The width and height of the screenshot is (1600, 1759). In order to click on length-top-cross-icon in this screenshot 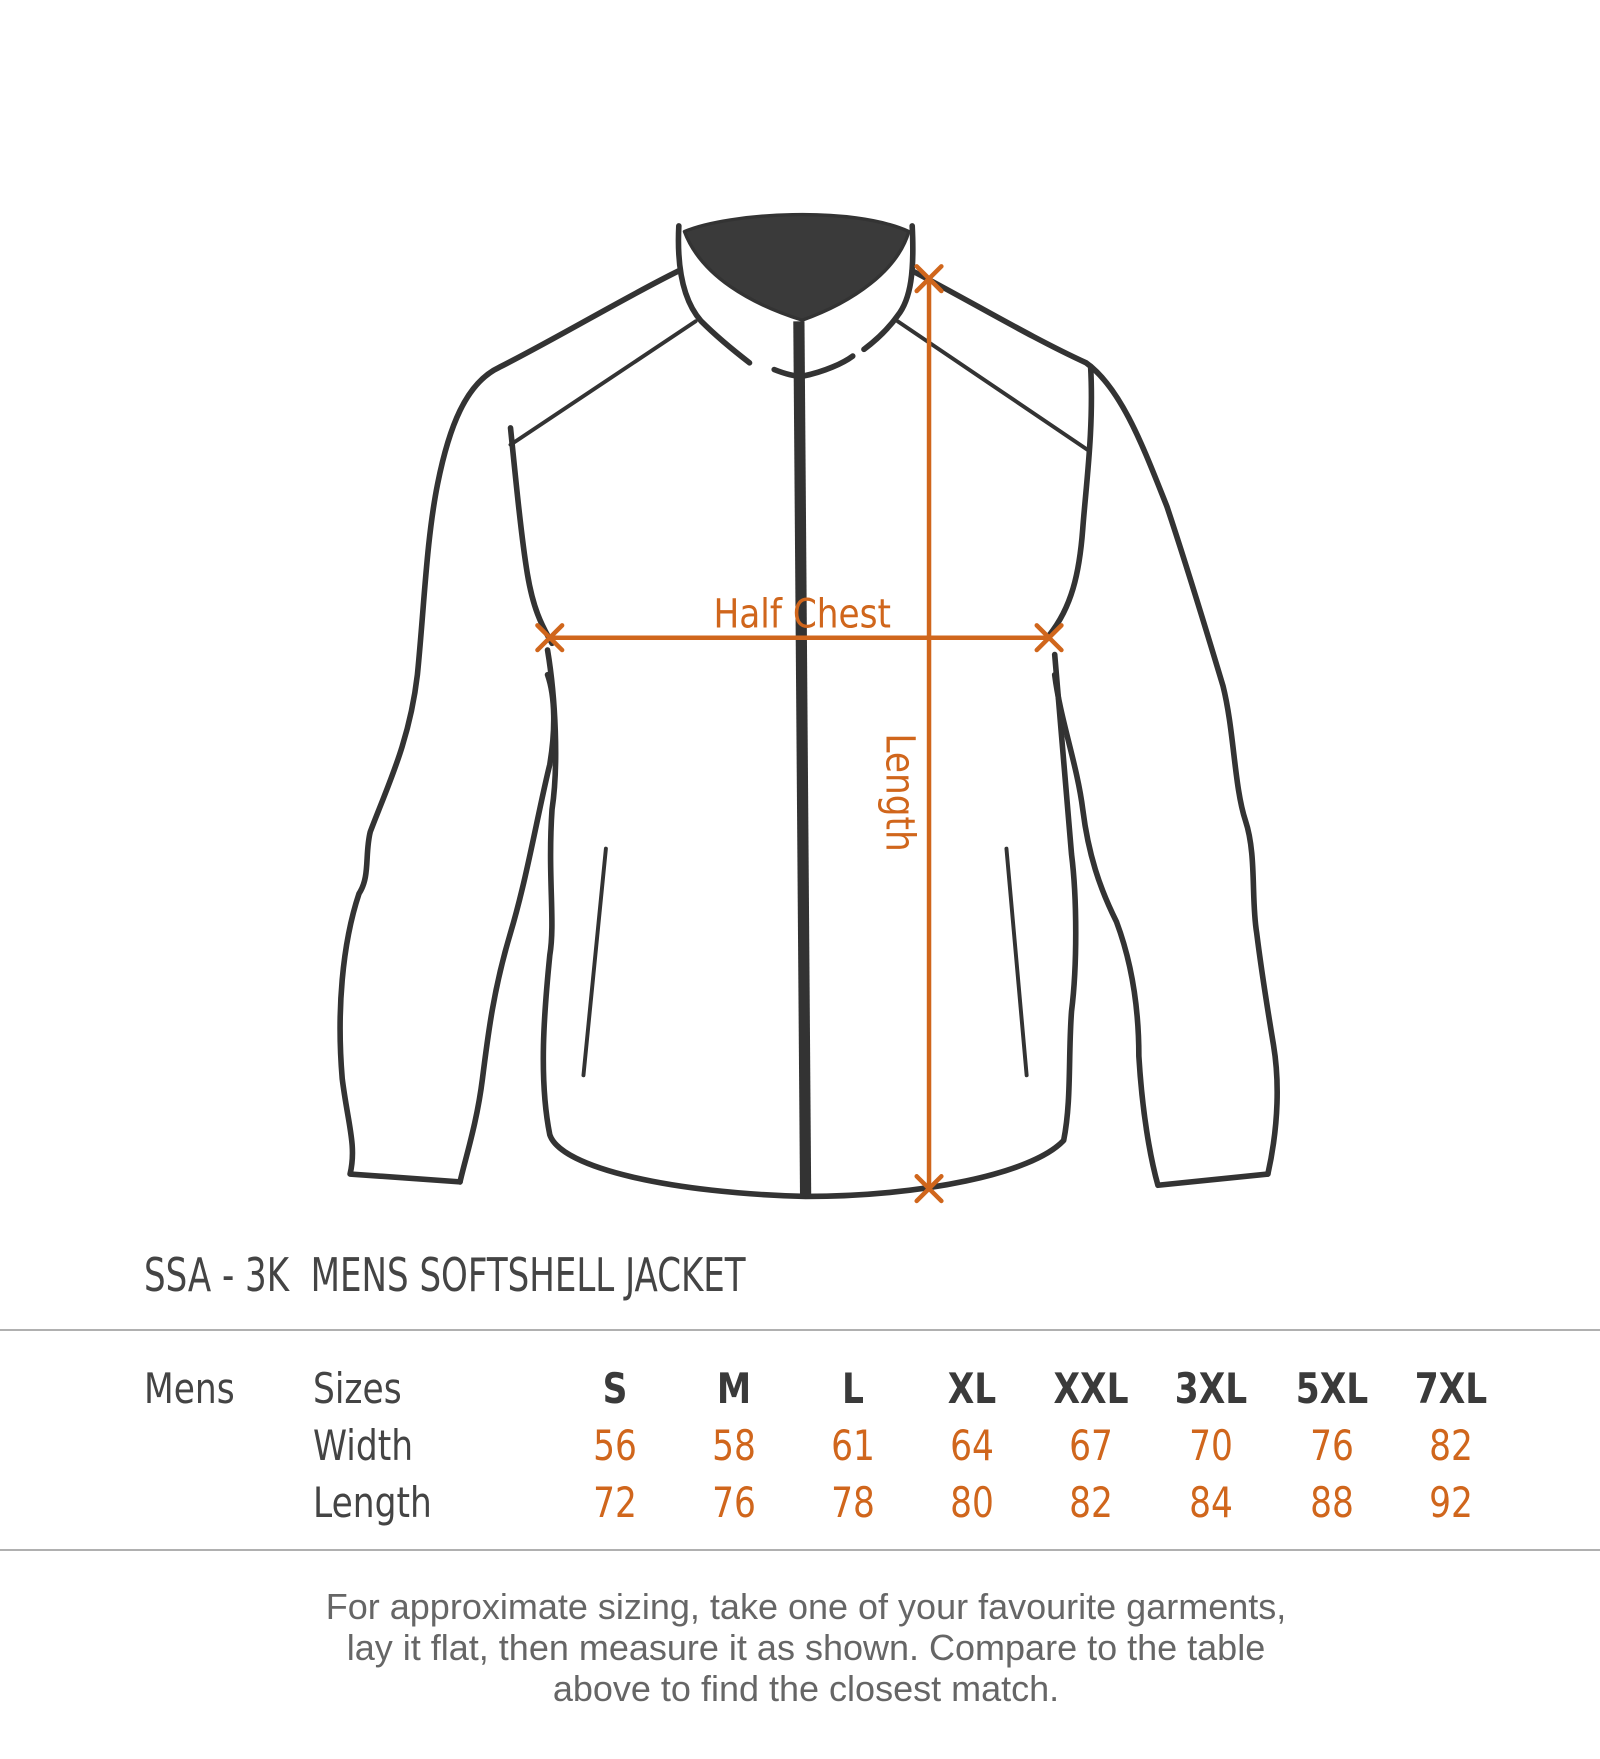, I will do `click(929, 279)`.